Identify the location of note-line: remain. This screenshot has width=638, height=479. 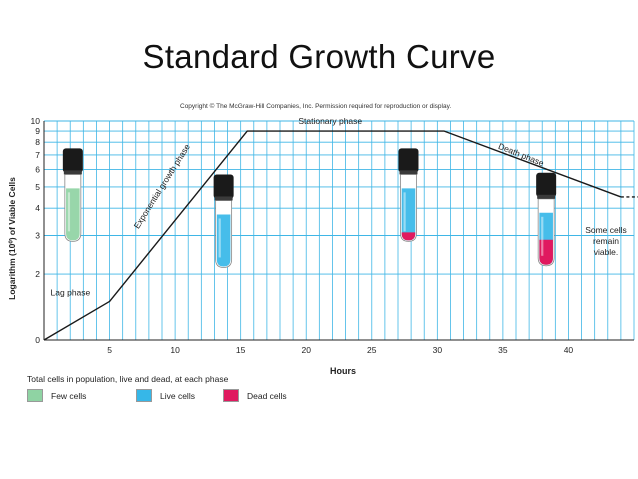
(606, 241).